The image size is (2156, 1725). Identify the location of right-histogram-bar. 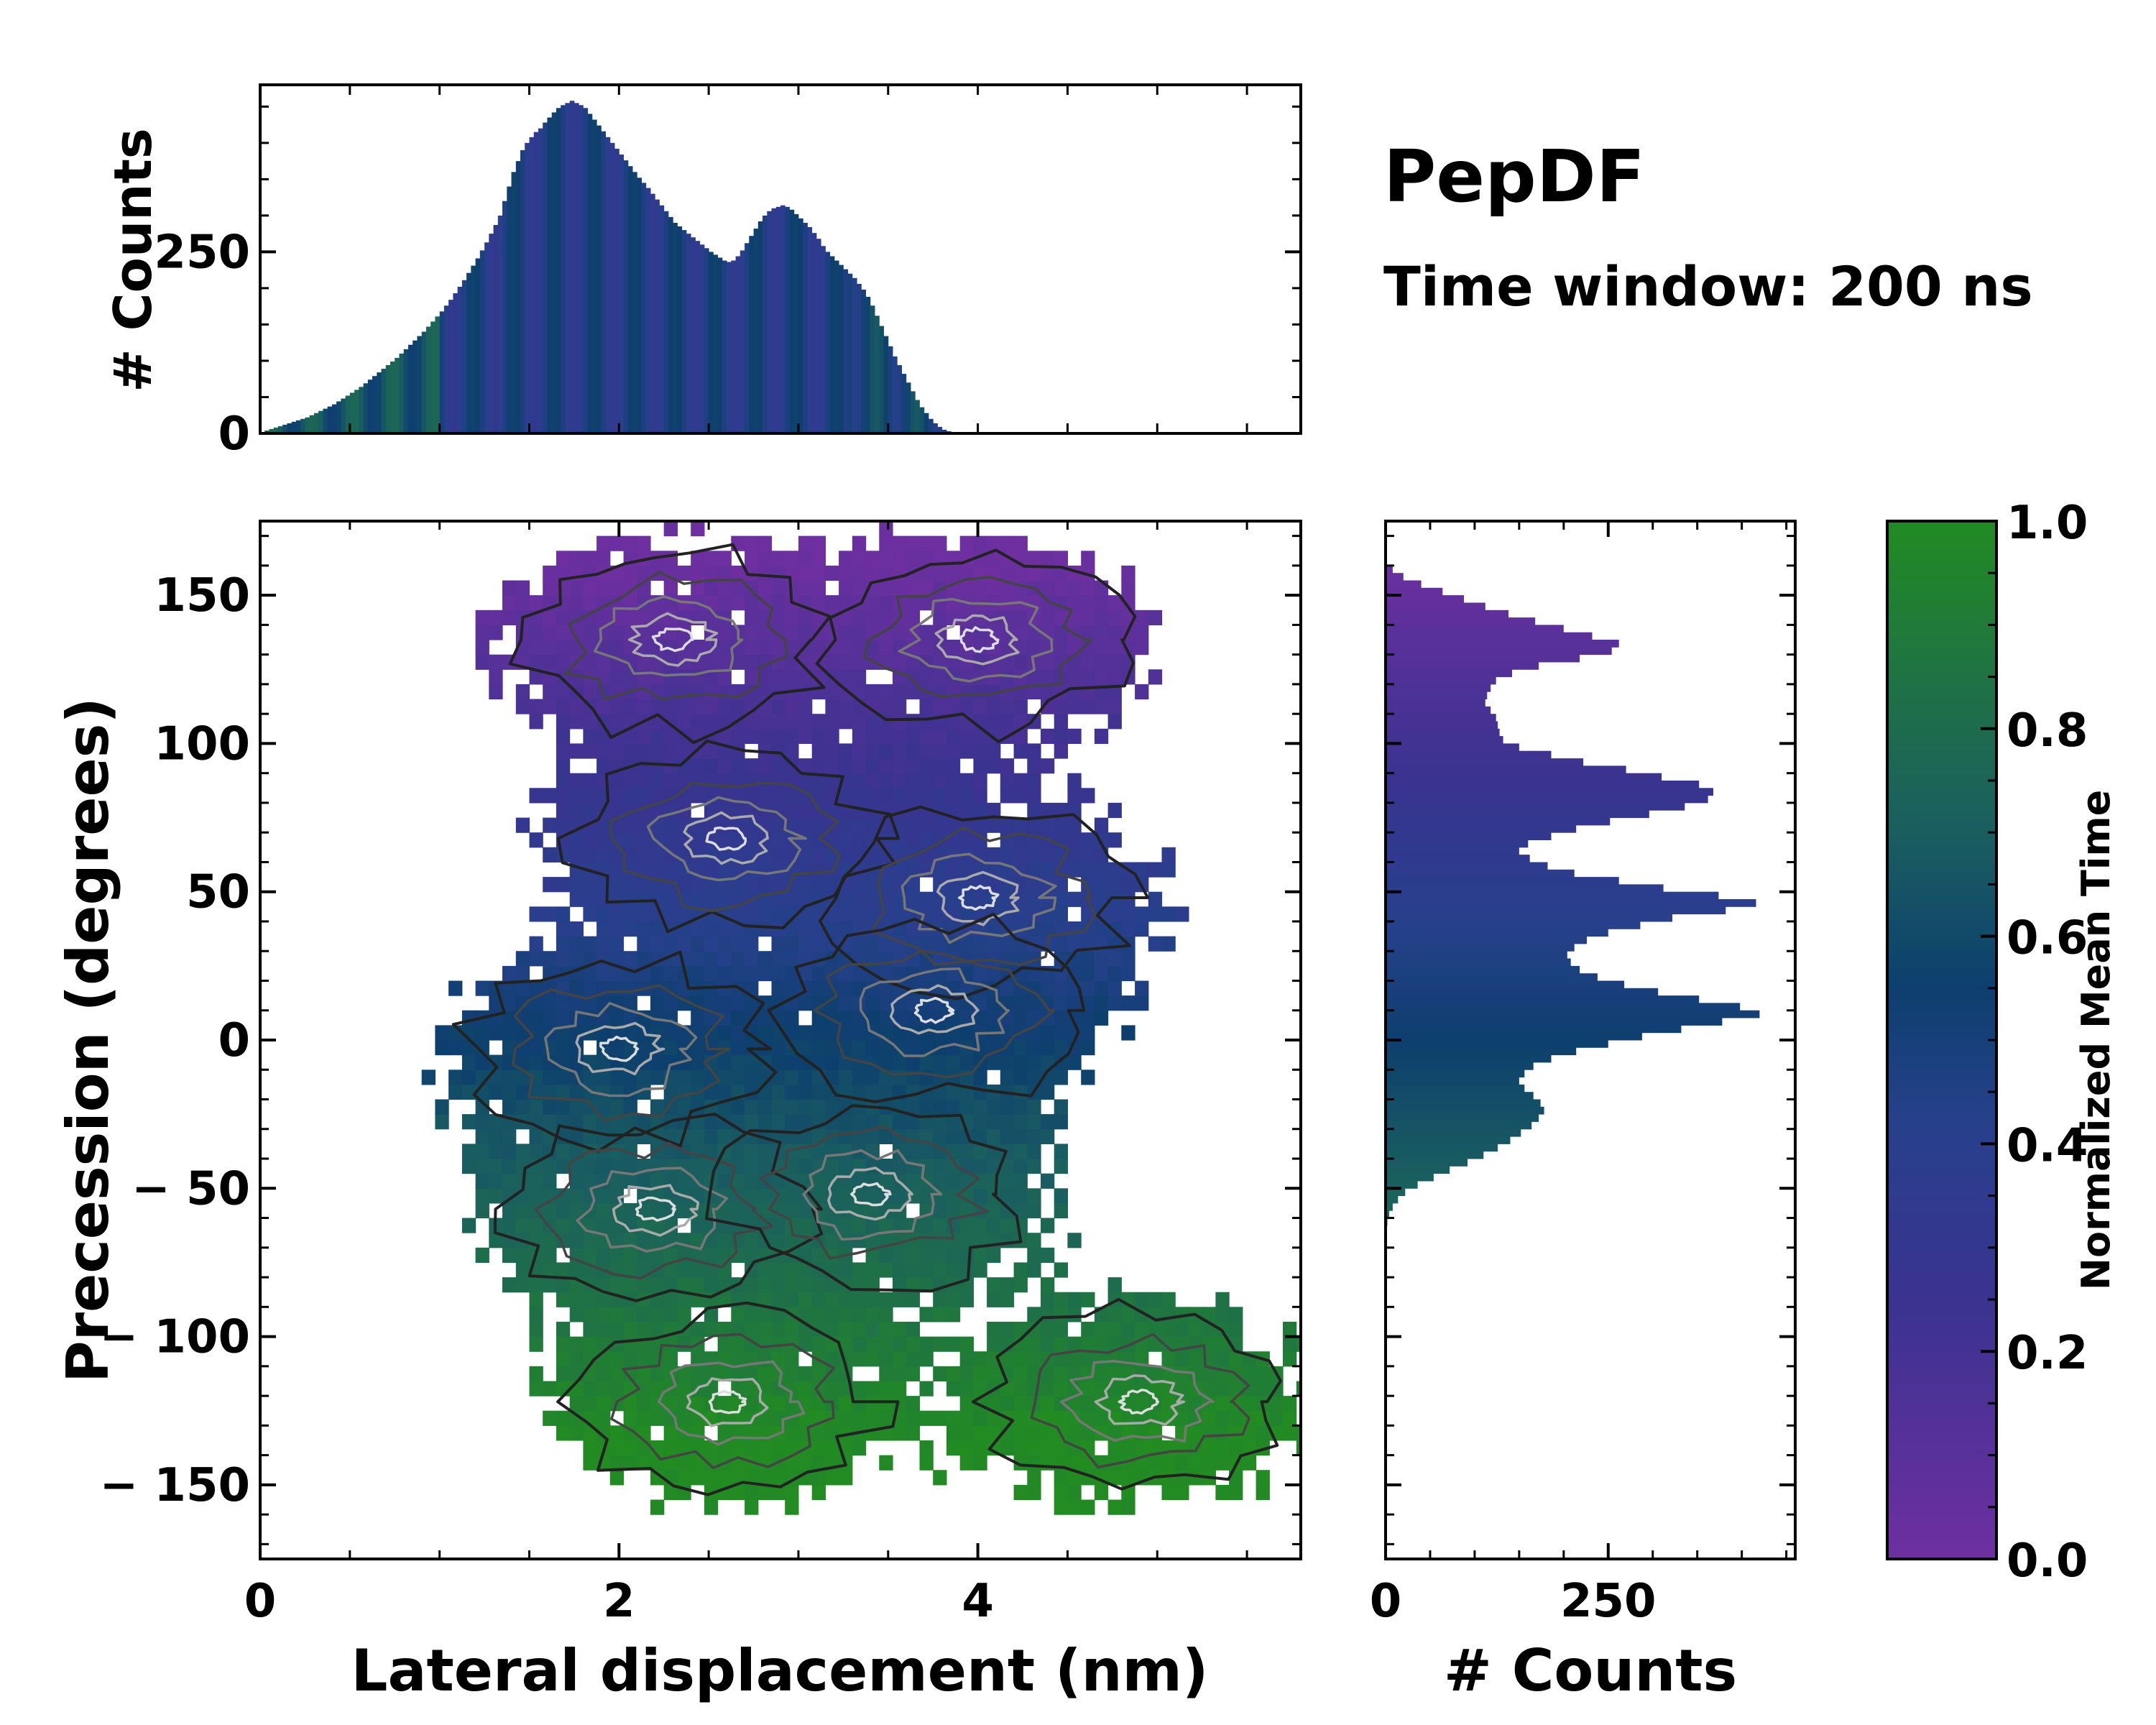
(1455, 1088).